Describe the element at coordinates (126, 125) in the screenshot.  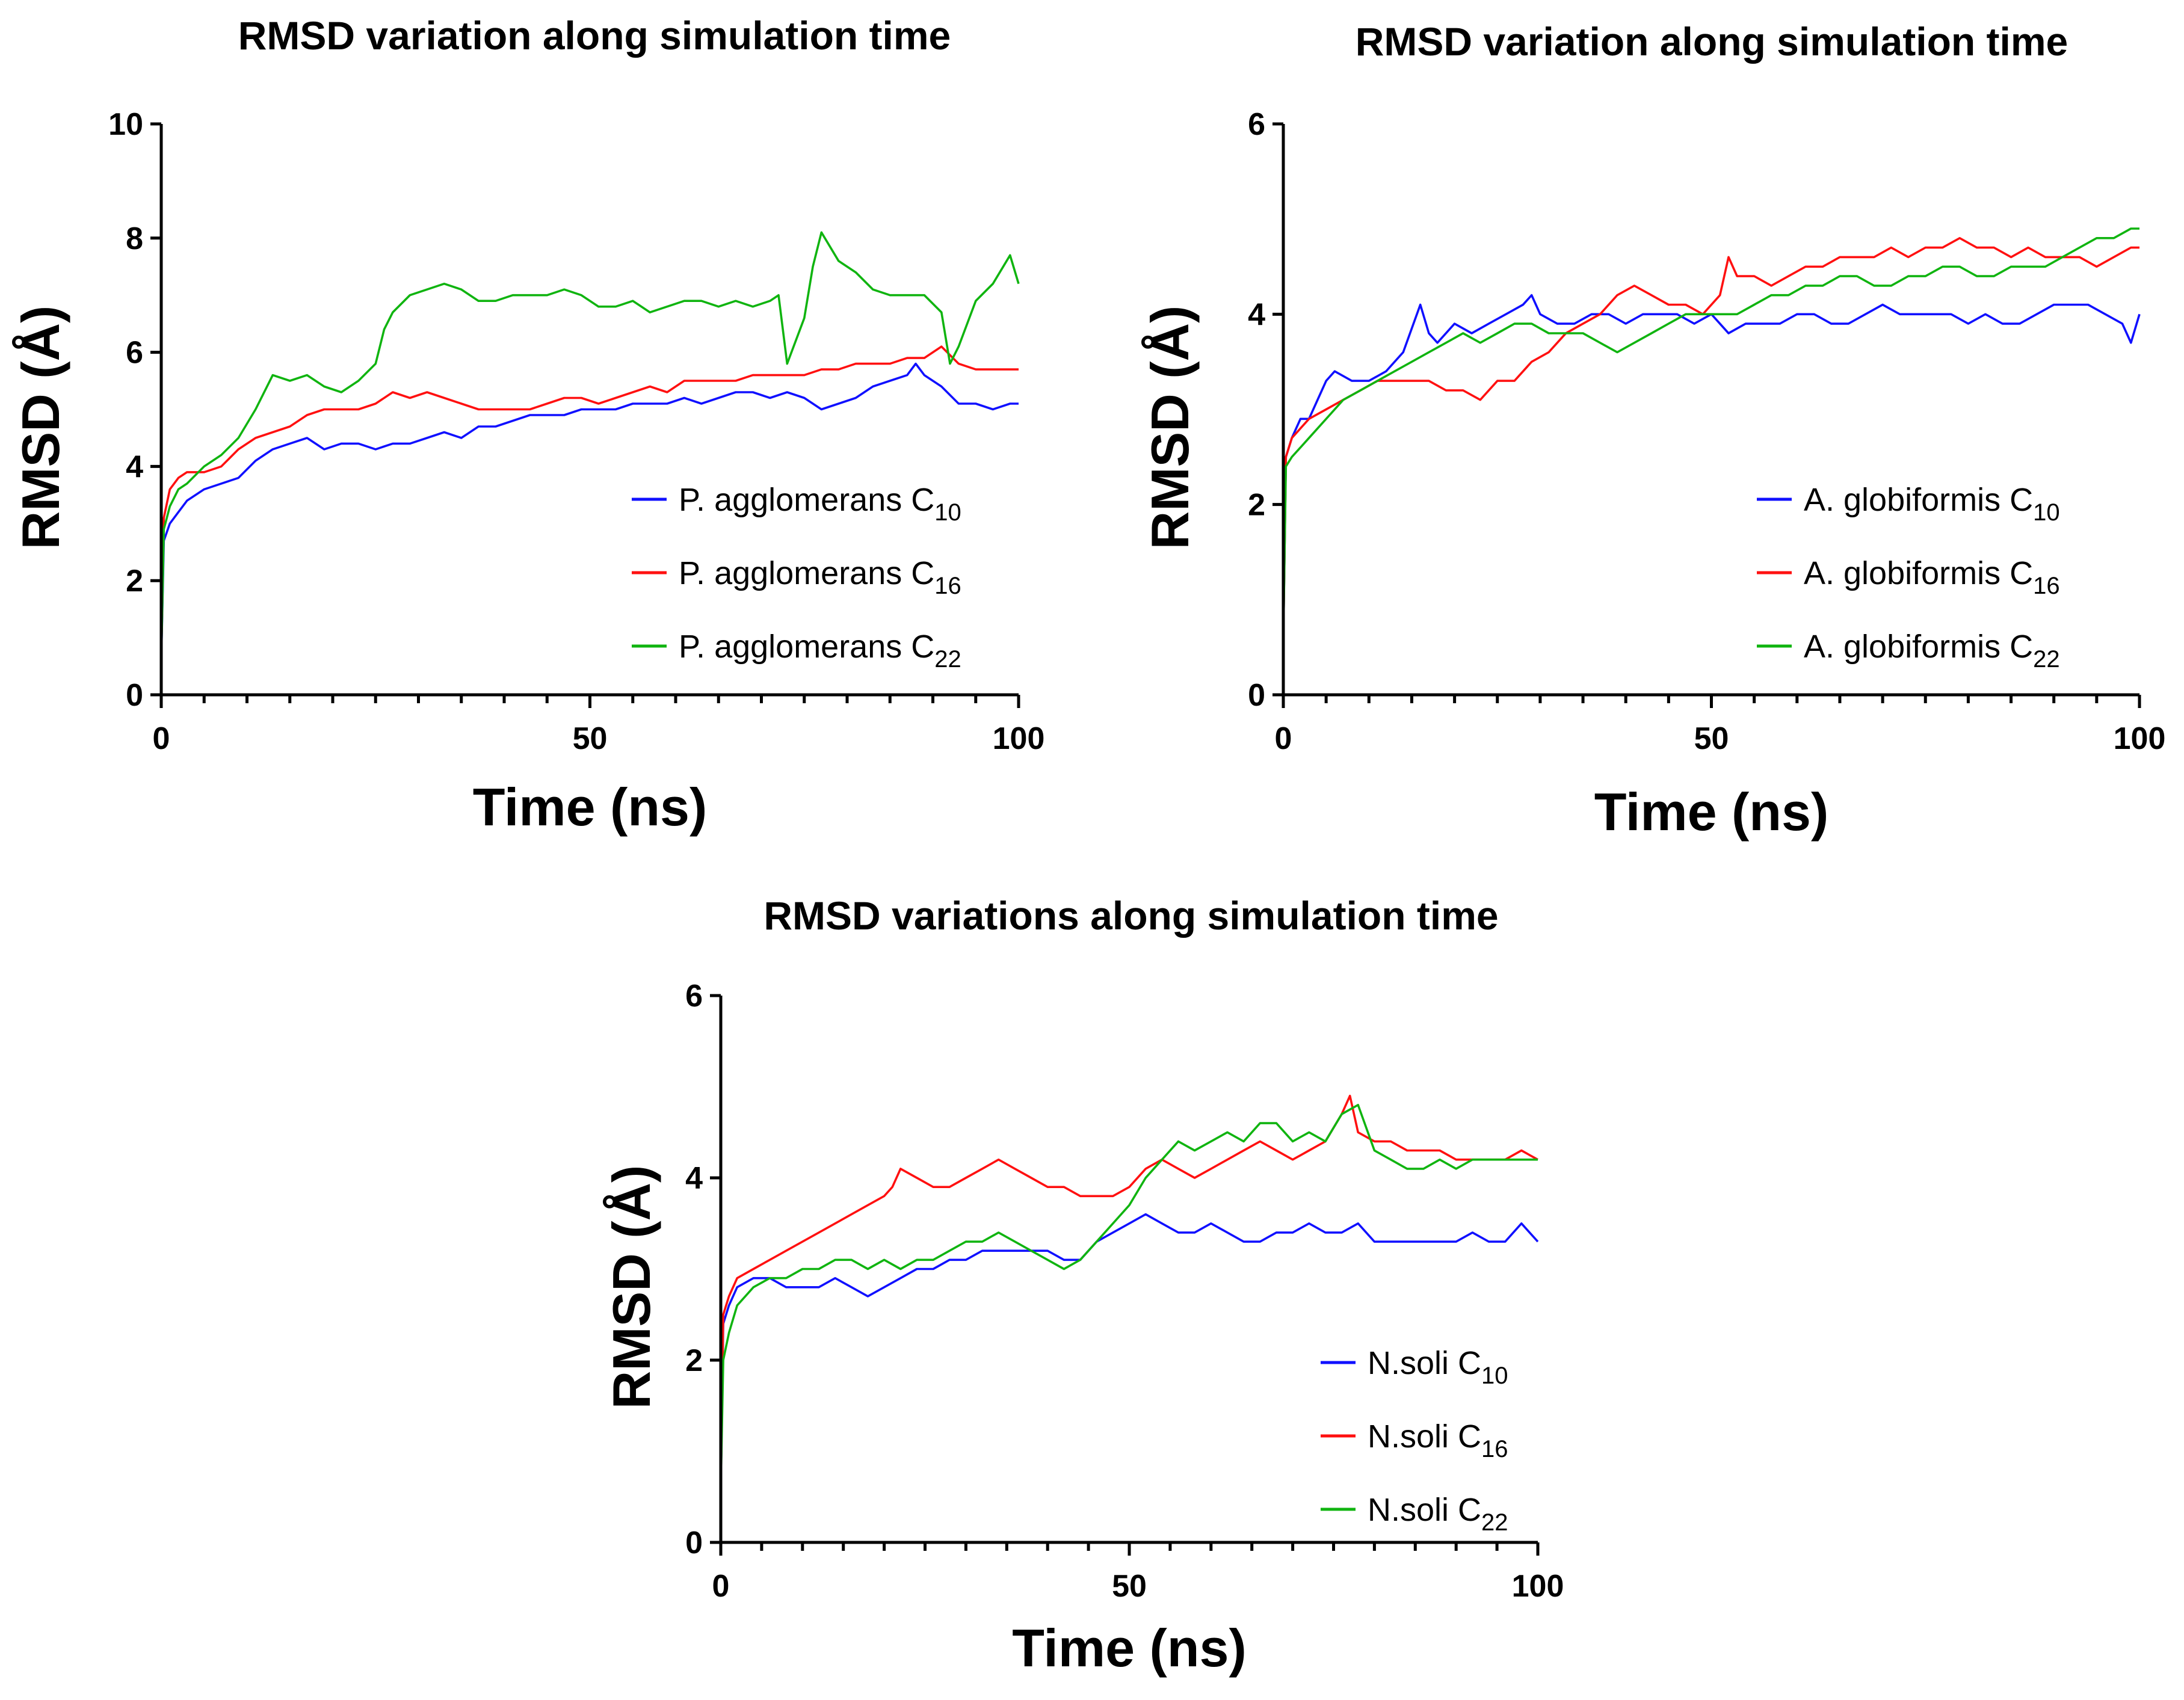
I see `y-tick-label: 10` at that location.